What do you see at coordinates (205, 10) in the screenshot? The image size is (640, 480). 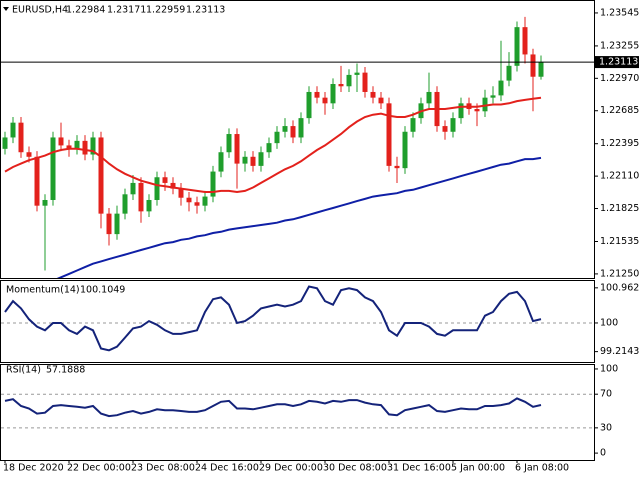 I see `close-value: 1.23113` at bounding box center [205, 10].